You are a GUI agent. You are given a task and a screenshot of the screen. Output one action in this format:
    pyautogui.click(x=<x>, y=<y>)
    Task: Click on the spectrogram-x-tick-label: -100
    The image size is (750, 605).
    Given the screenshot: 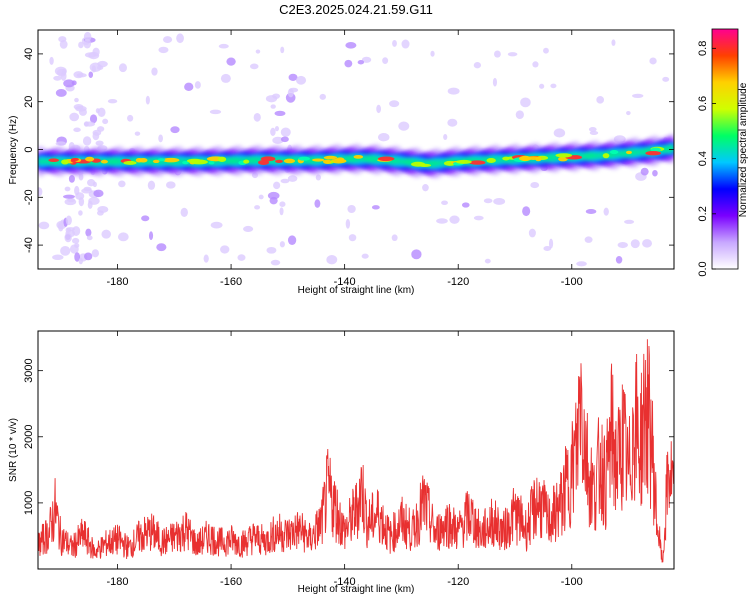 What is the action you would take?
    pyautogui.click(x=572, y=282)
    